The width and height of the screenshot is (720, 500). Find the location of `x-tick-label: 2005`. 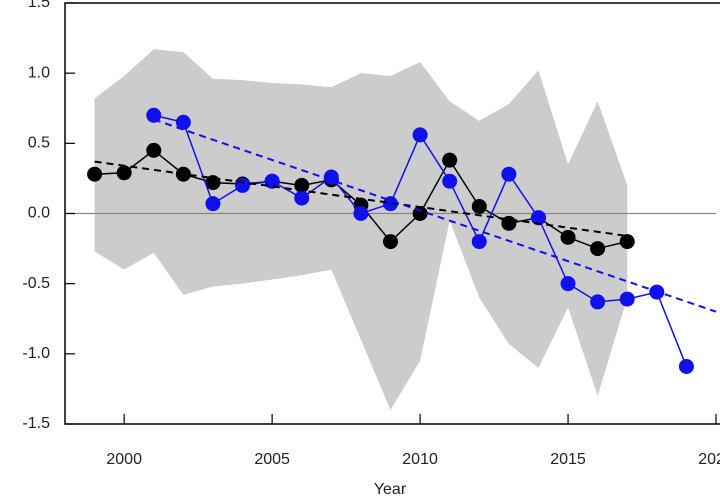

x-tick-label: 2005 is located at coordinates (272, 459).